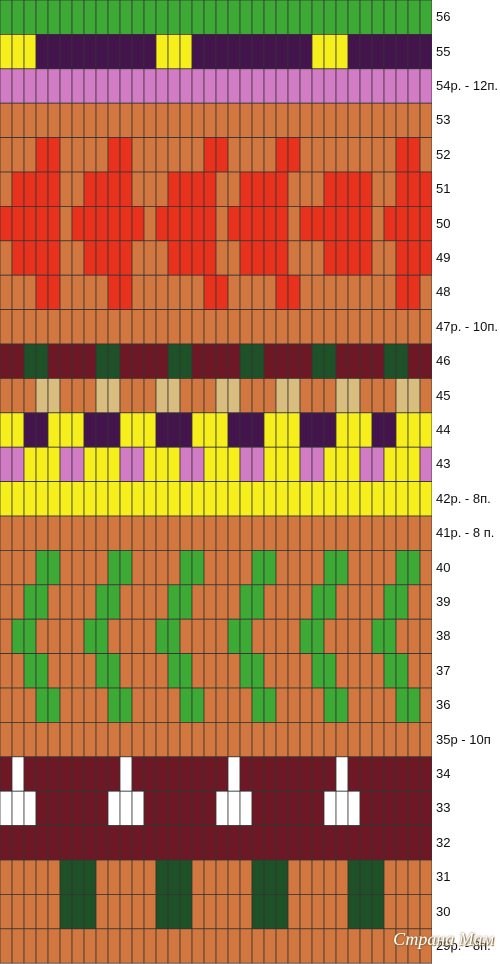 Image resolution: width=500 pixels, height=964 pixels. What do you see at coordinates (443, 842) in the screenshot?
I see `row-label: 32` at bounding box center [443, 842].